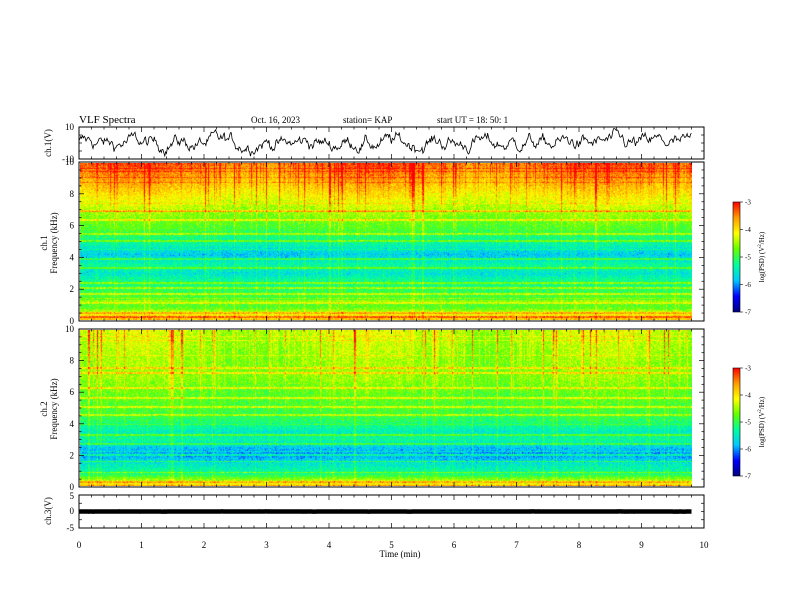 The width and height of the screenshot is (792, 612). I want to click on ch2-colorbar-label: log(PSD) (V2/Hz), so click(762, 421).